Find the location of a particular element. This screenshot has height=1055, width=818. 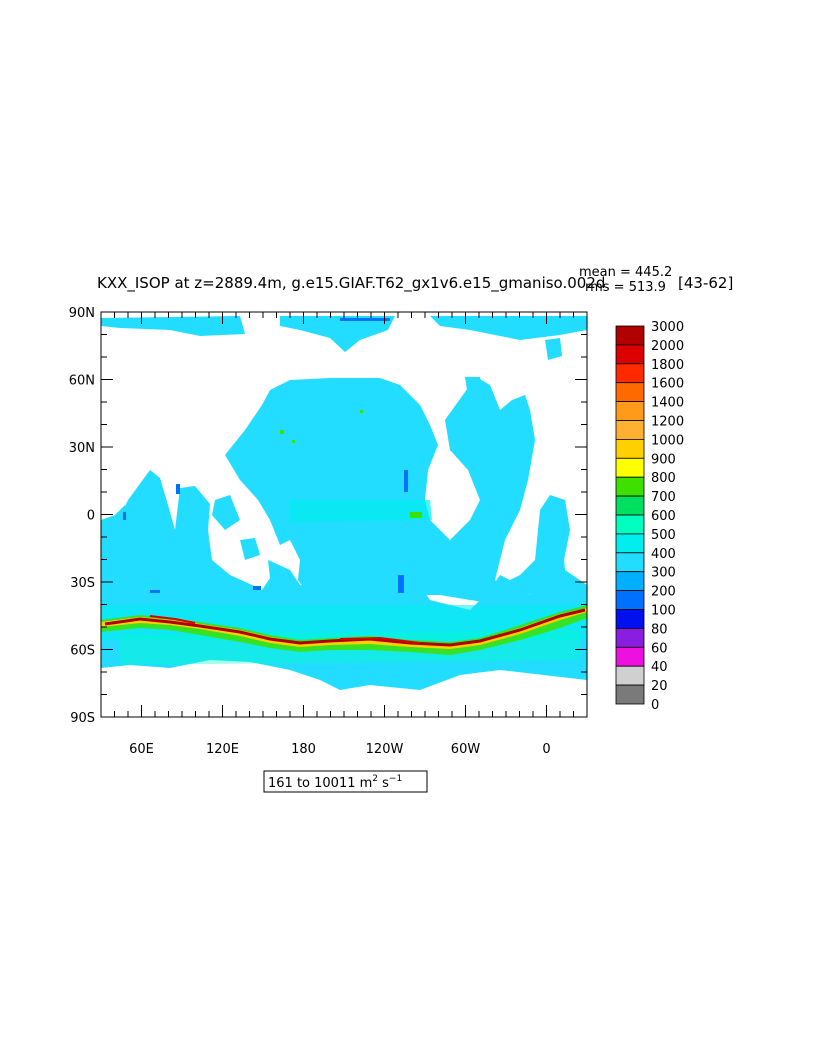

lat-tick-label: 60N is located at coordinates (82, 381).